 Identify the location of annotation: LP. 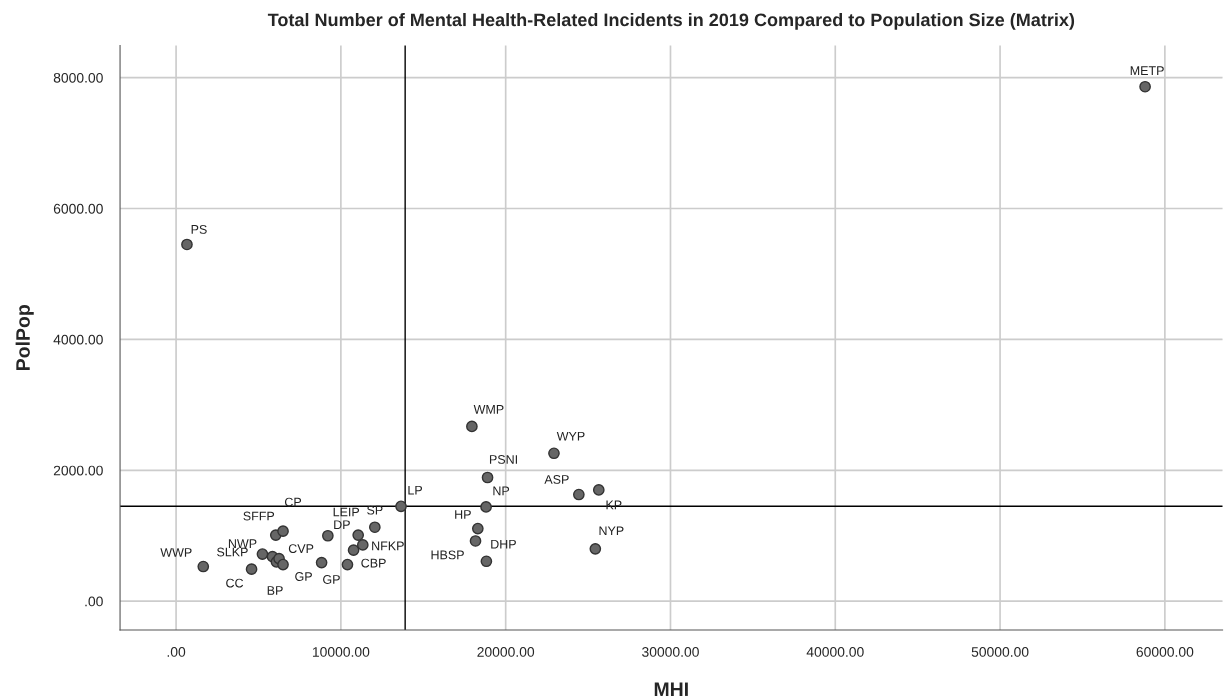
(415, 490).